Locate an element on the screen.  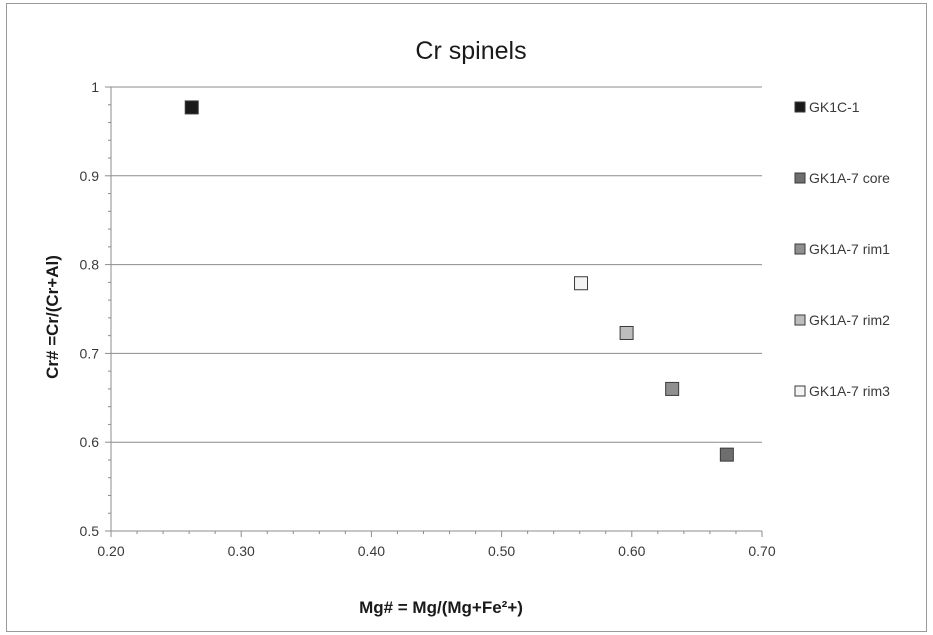
y-tick-label: 1 is located at coordinates (95, 87).